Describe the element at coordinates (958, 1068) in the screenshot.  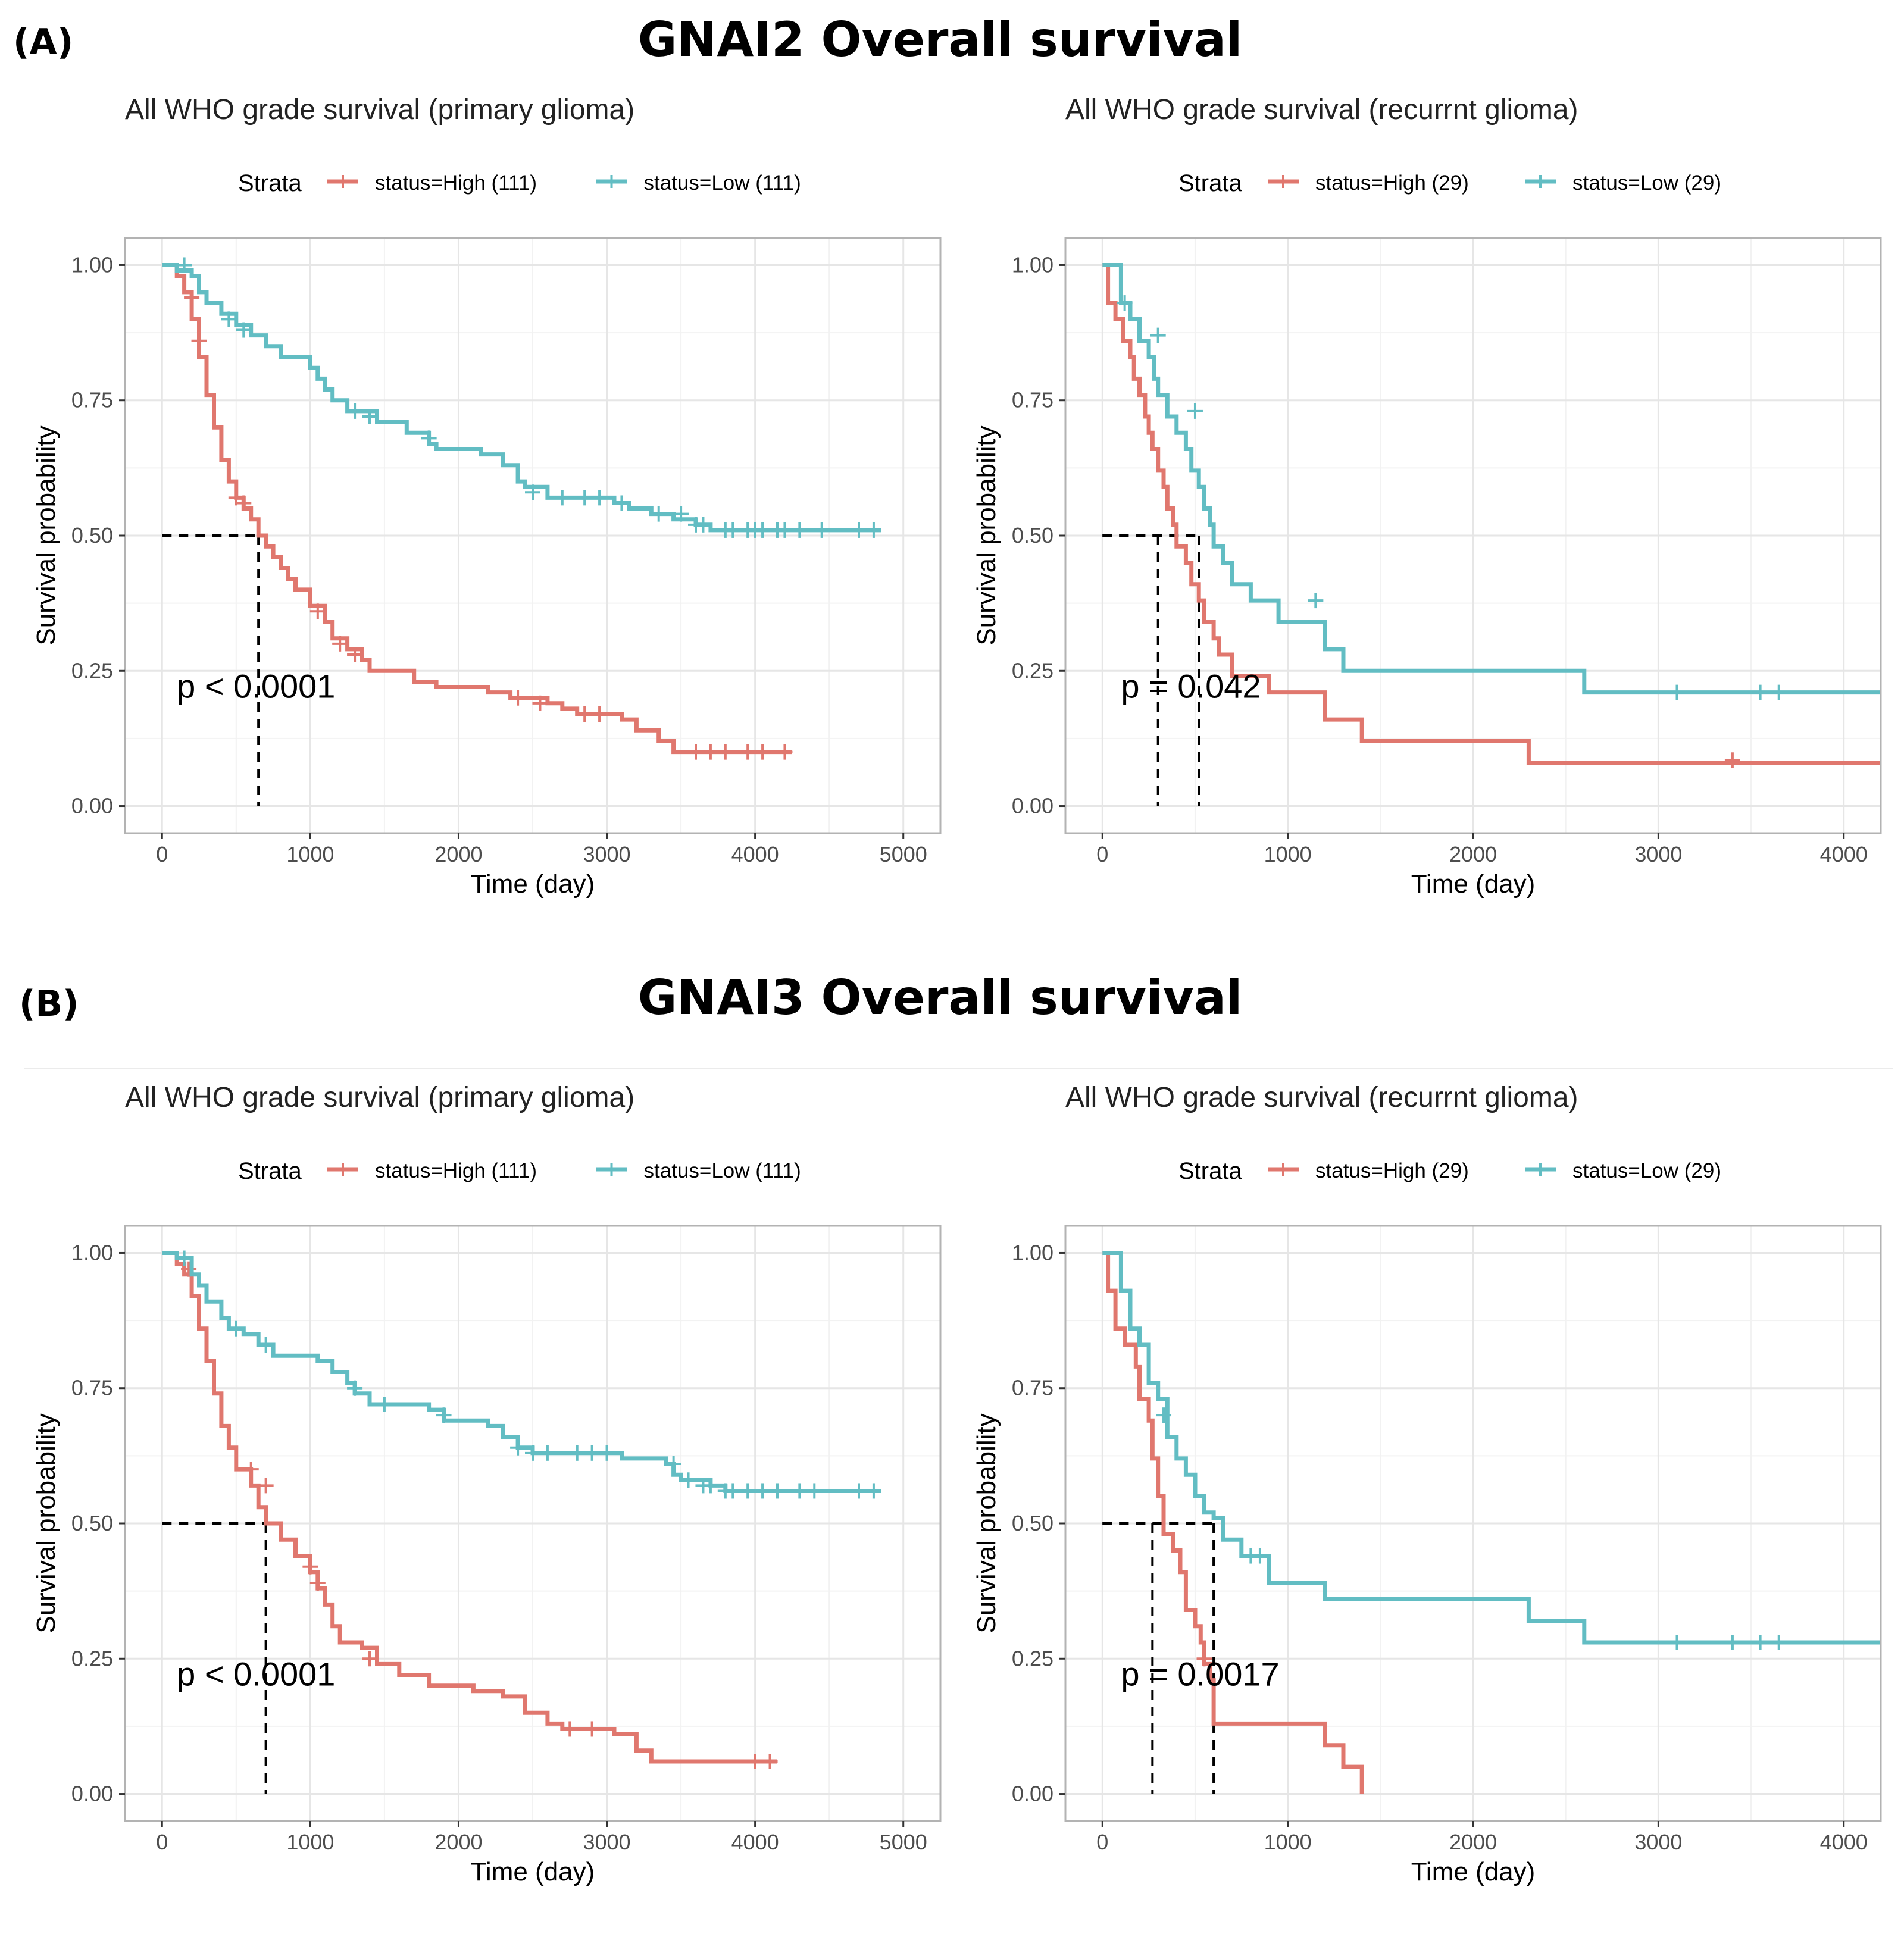
I see `panel-separator` at that location.